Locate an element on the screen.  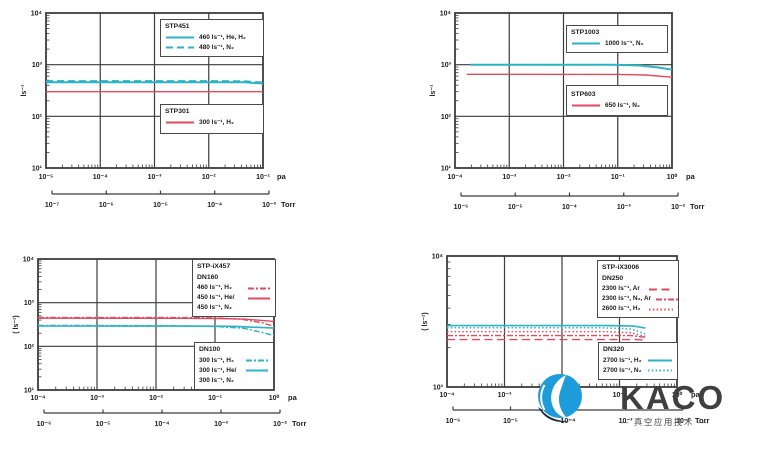
legend-title: DN320 is located at coordinates (614, 349).